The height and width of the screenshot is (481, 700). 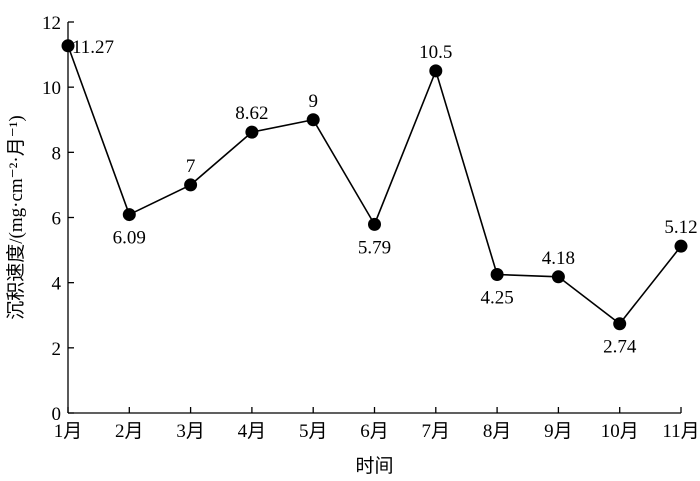 What do you see at coordinates (680, 431) in the screenshot?
I see `x-tick-label: 11月` at bounding box center [680, 431].